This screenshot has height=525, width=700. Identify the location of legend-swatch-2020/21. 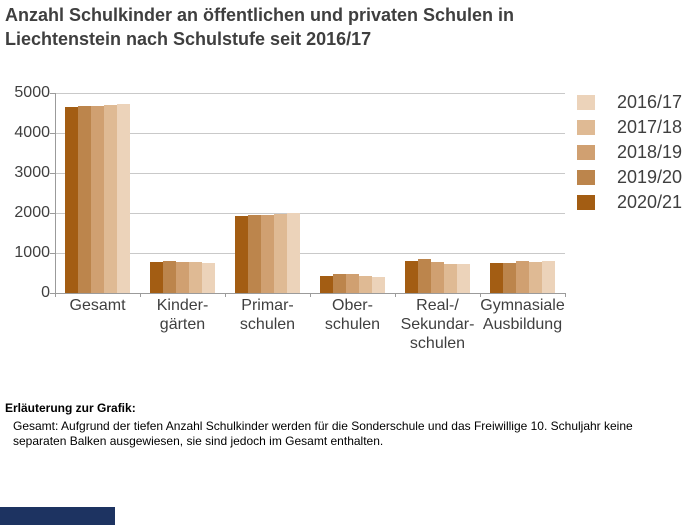
(586, 202).